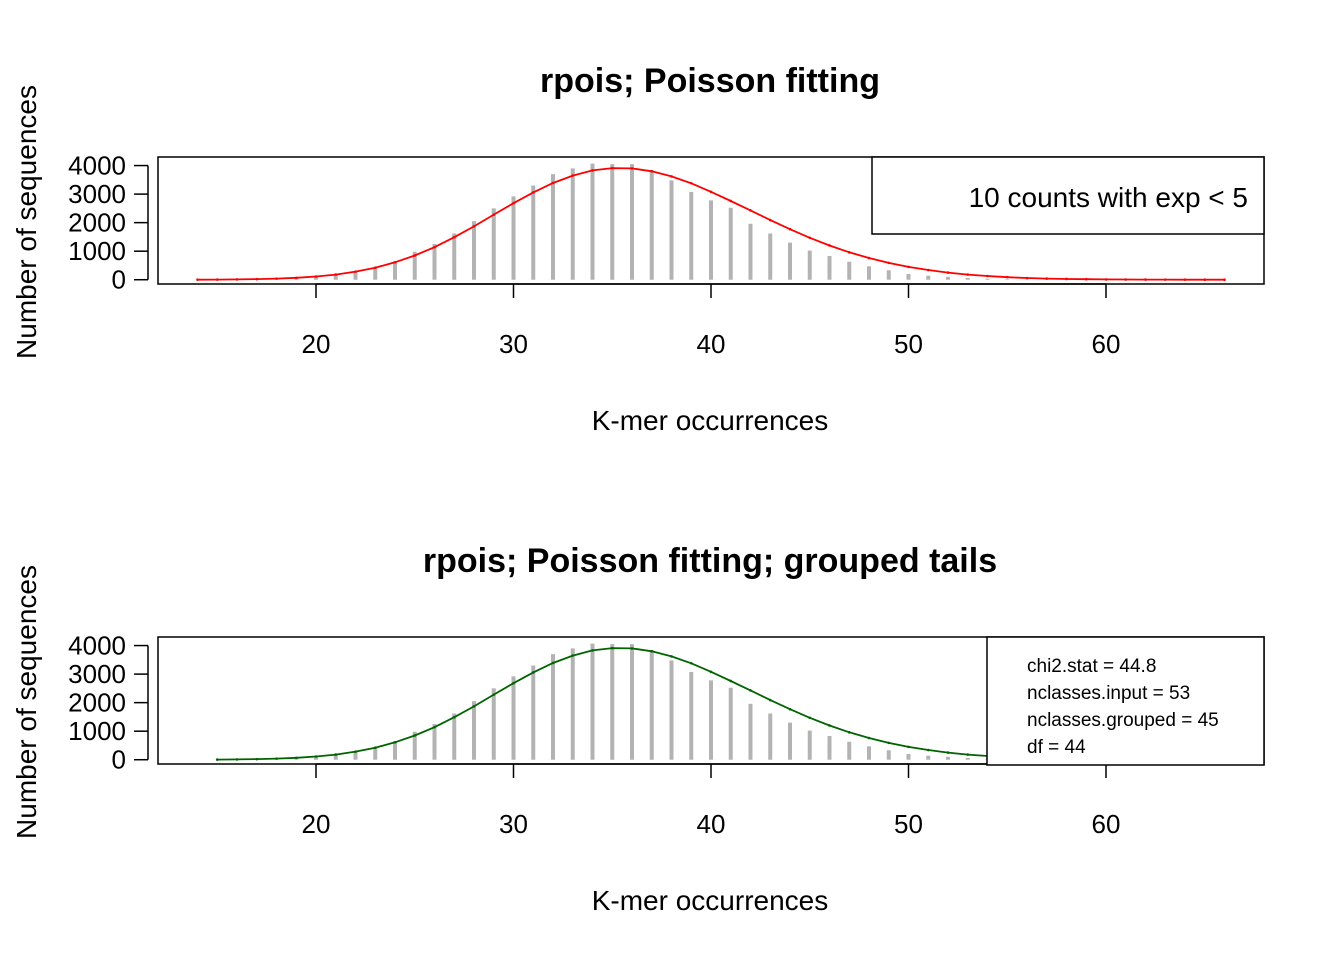  Describe the element at coordinates (1108, 693) in the screenshot. I see `legend-line: nclasses.input = 53` at that location.